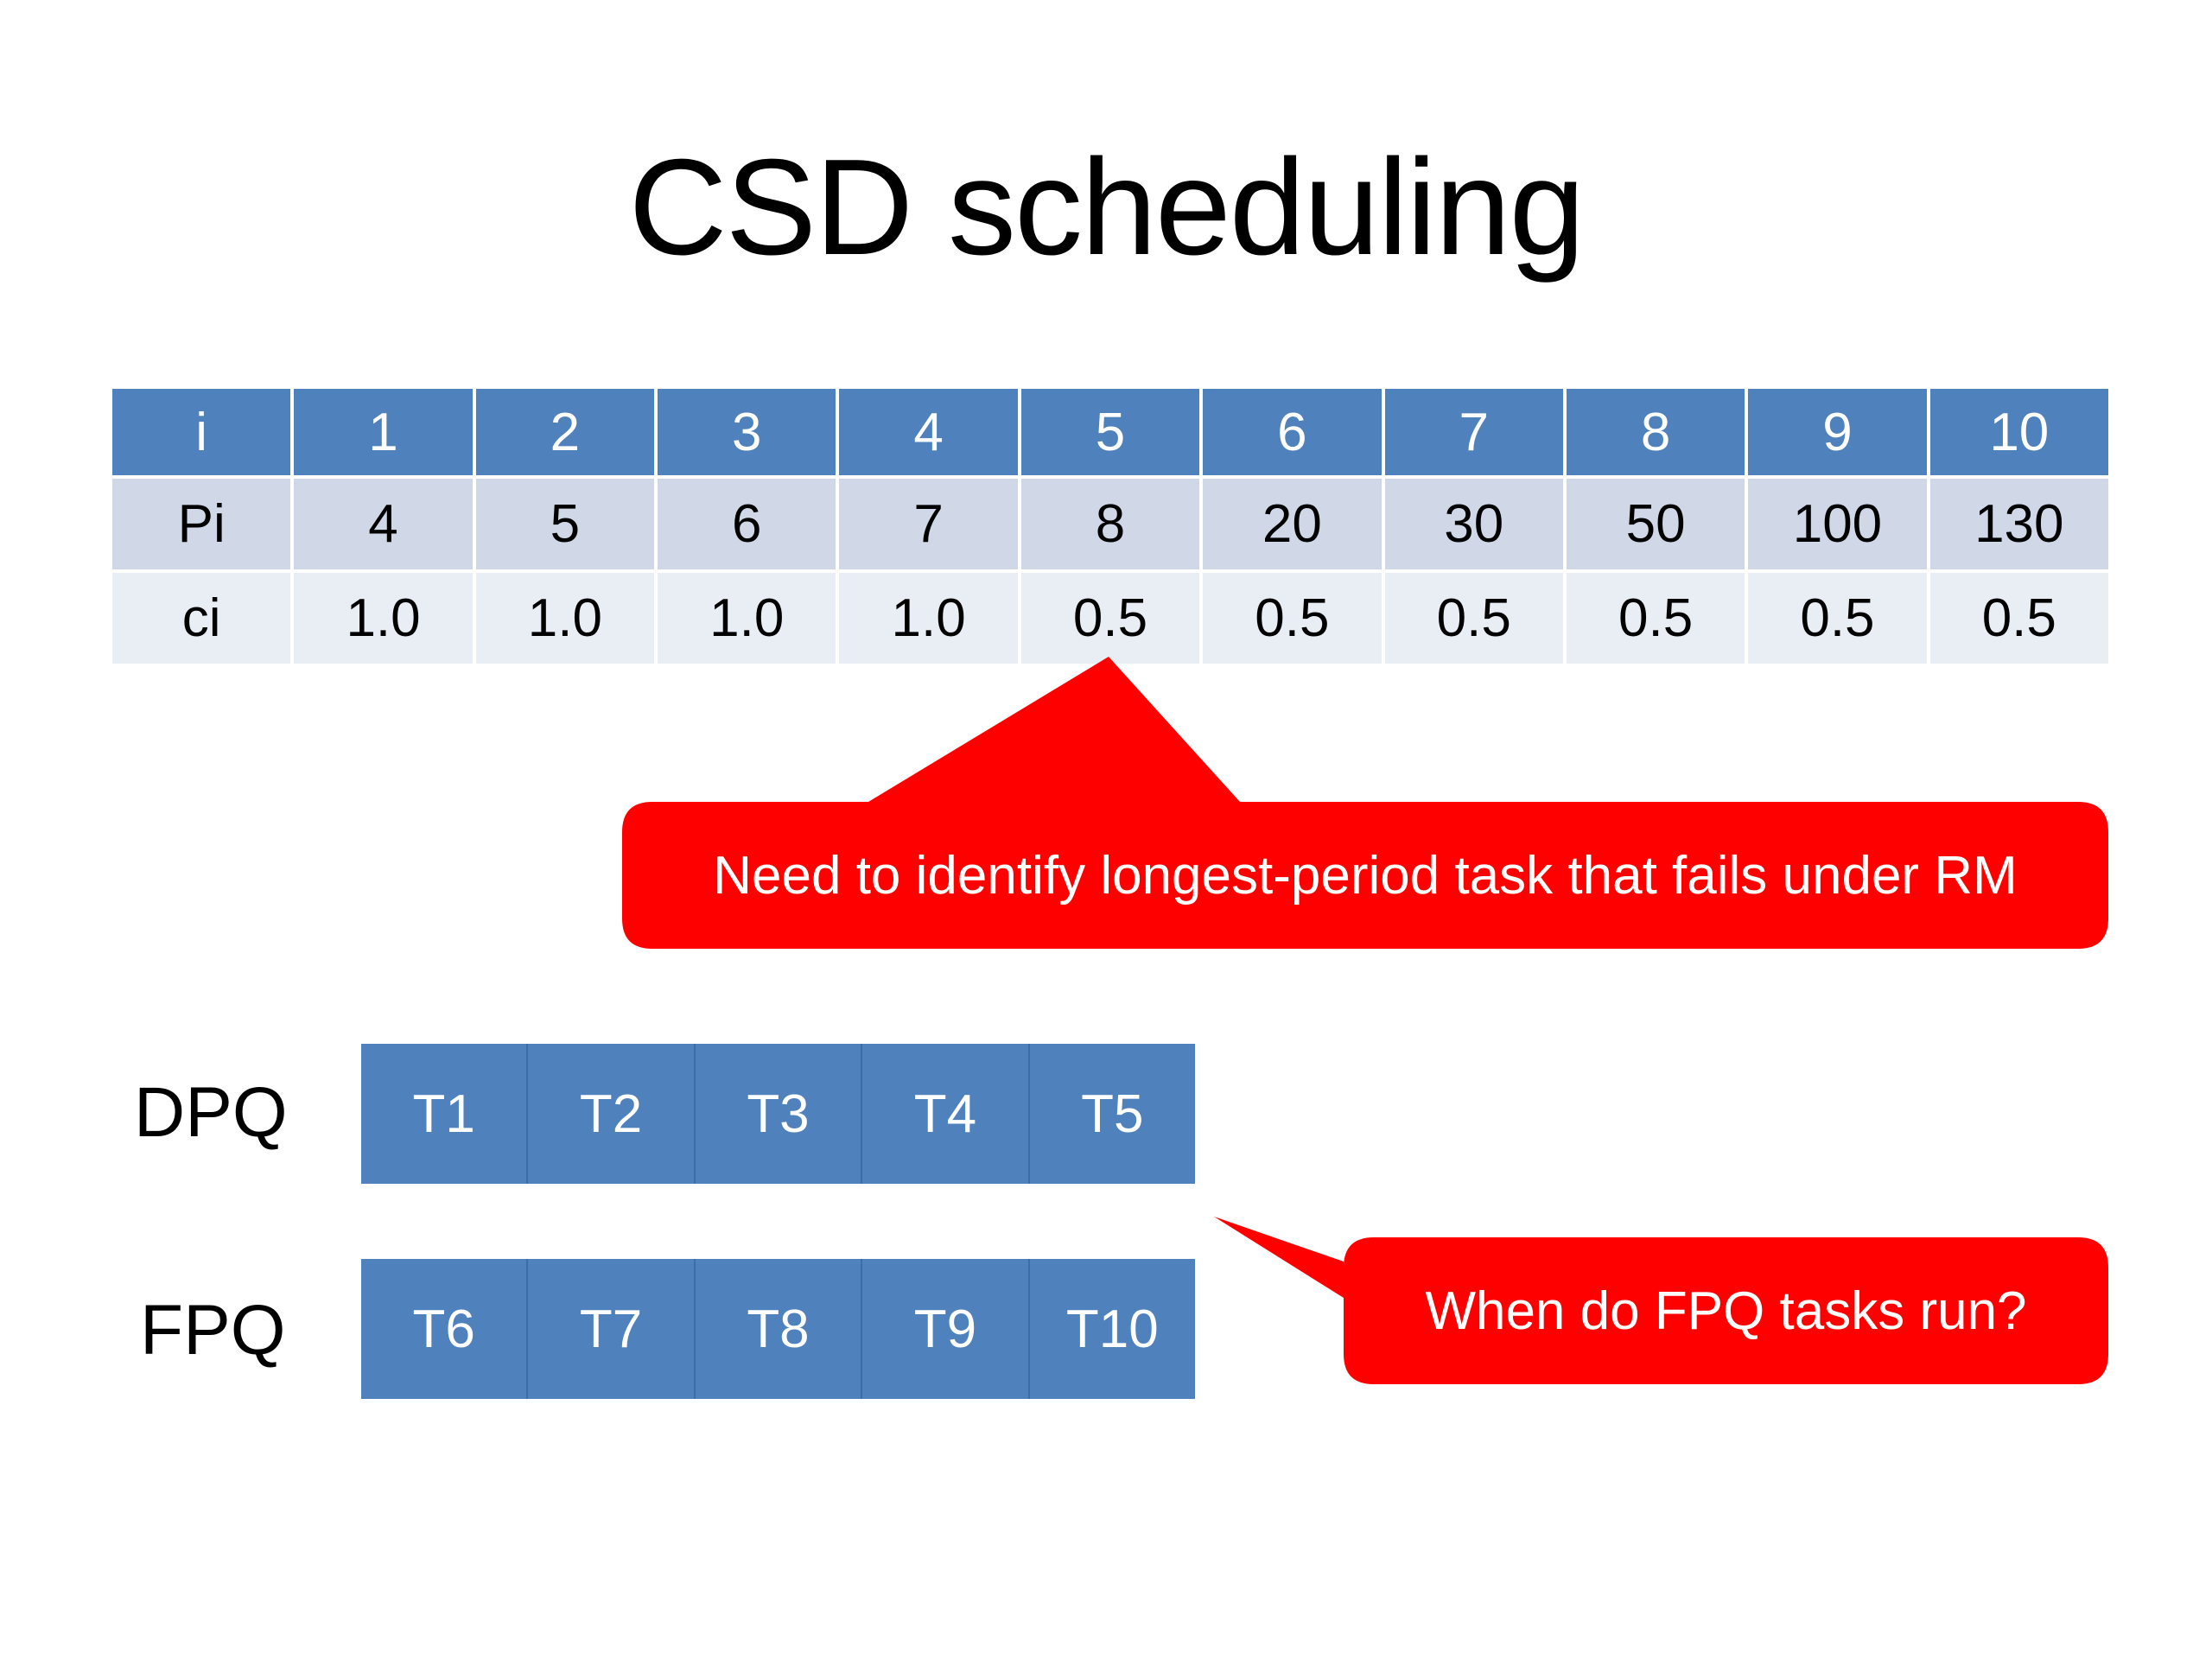 Image resolution: width=2212 pixels, height=1659 pixels. Describe the element at coordinates (611, 1329) in the screenshot. I see `fpq-task: T7` at that location.